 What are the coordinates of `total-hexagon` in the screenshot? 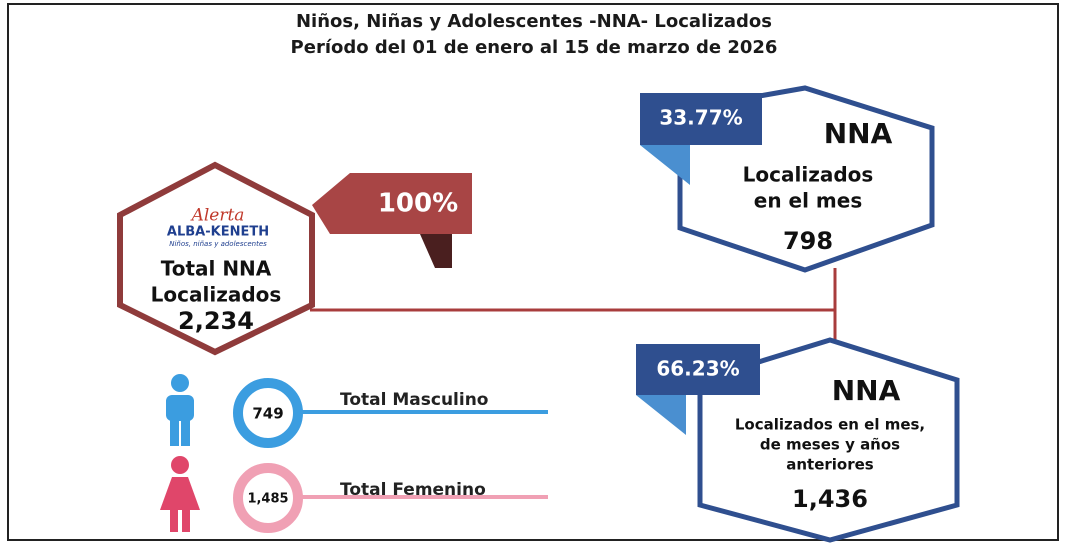 It's located at (216, 258).